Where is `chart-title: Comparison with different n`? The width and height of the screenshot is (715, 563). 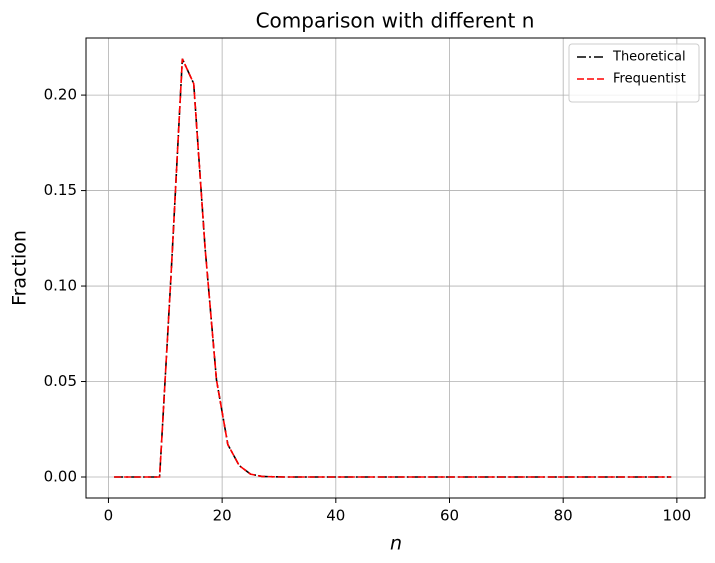
chart-title: Comparison with different n is located at coordinates (395, 21).